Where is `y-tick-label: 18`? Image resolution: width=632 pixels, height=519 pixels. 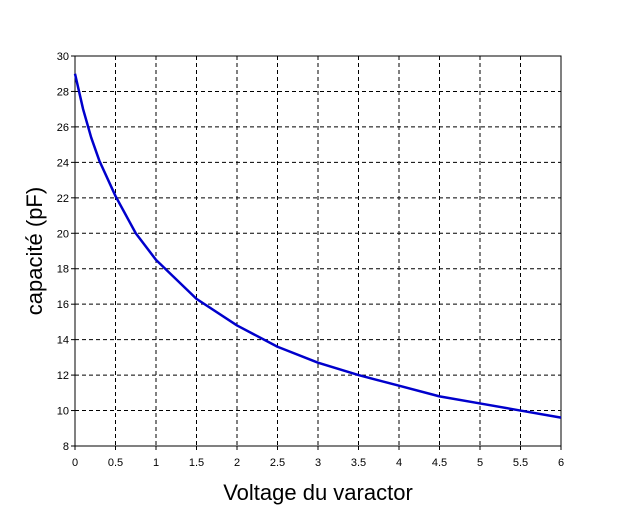
y-tick-label: 18 is located at coordinates (63, 270).